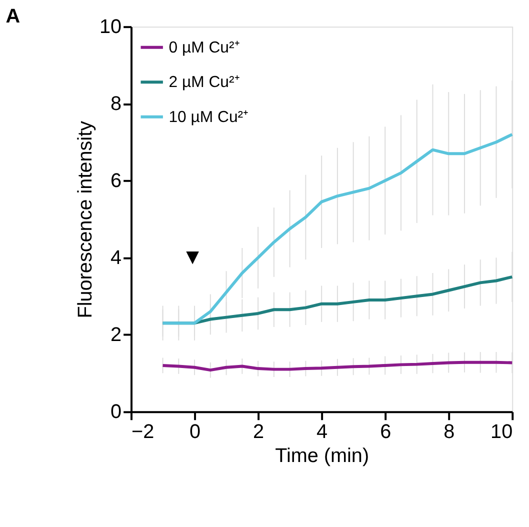  I want to click on chart-title: A, so click(13, 17).